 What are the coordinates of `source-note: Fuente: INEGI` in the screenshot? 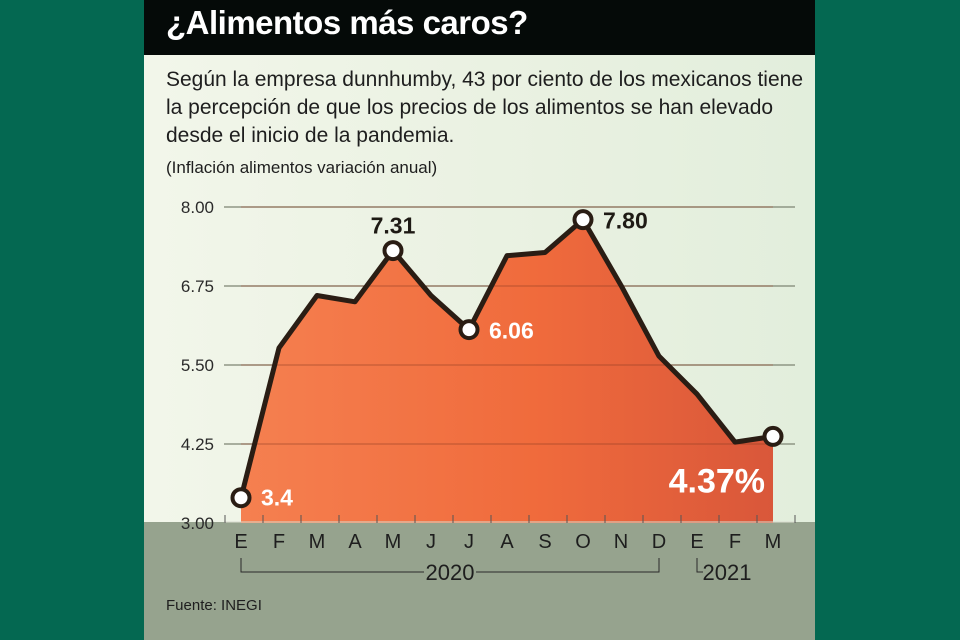 It's located at (214, 605).